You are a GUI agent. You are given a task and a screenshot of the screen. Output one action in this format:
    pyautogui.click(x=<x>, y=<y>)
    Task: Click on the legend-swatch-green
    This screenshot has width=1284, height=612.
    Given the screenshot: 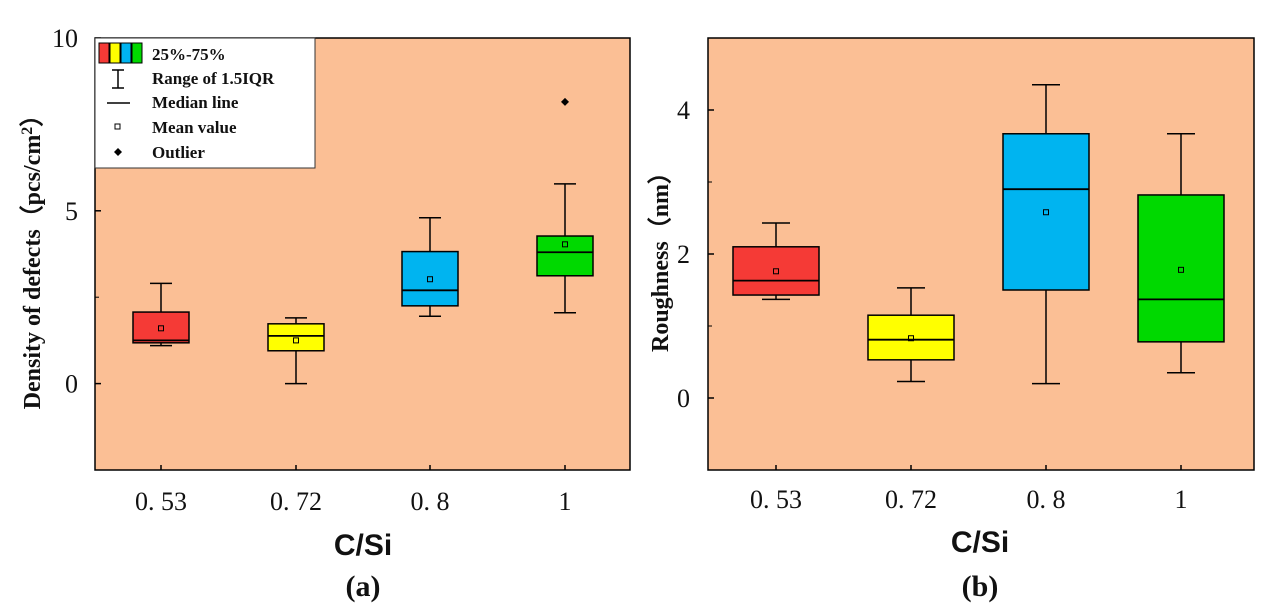 What is the action you would take?
    pyautogui.click(x=137, y=53)
    